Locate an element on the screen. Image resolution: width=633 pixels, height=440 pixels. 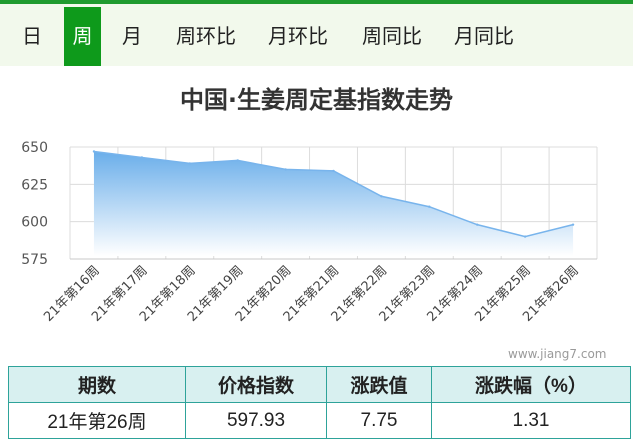
top-accent-line is located at coordinates (316, 2).